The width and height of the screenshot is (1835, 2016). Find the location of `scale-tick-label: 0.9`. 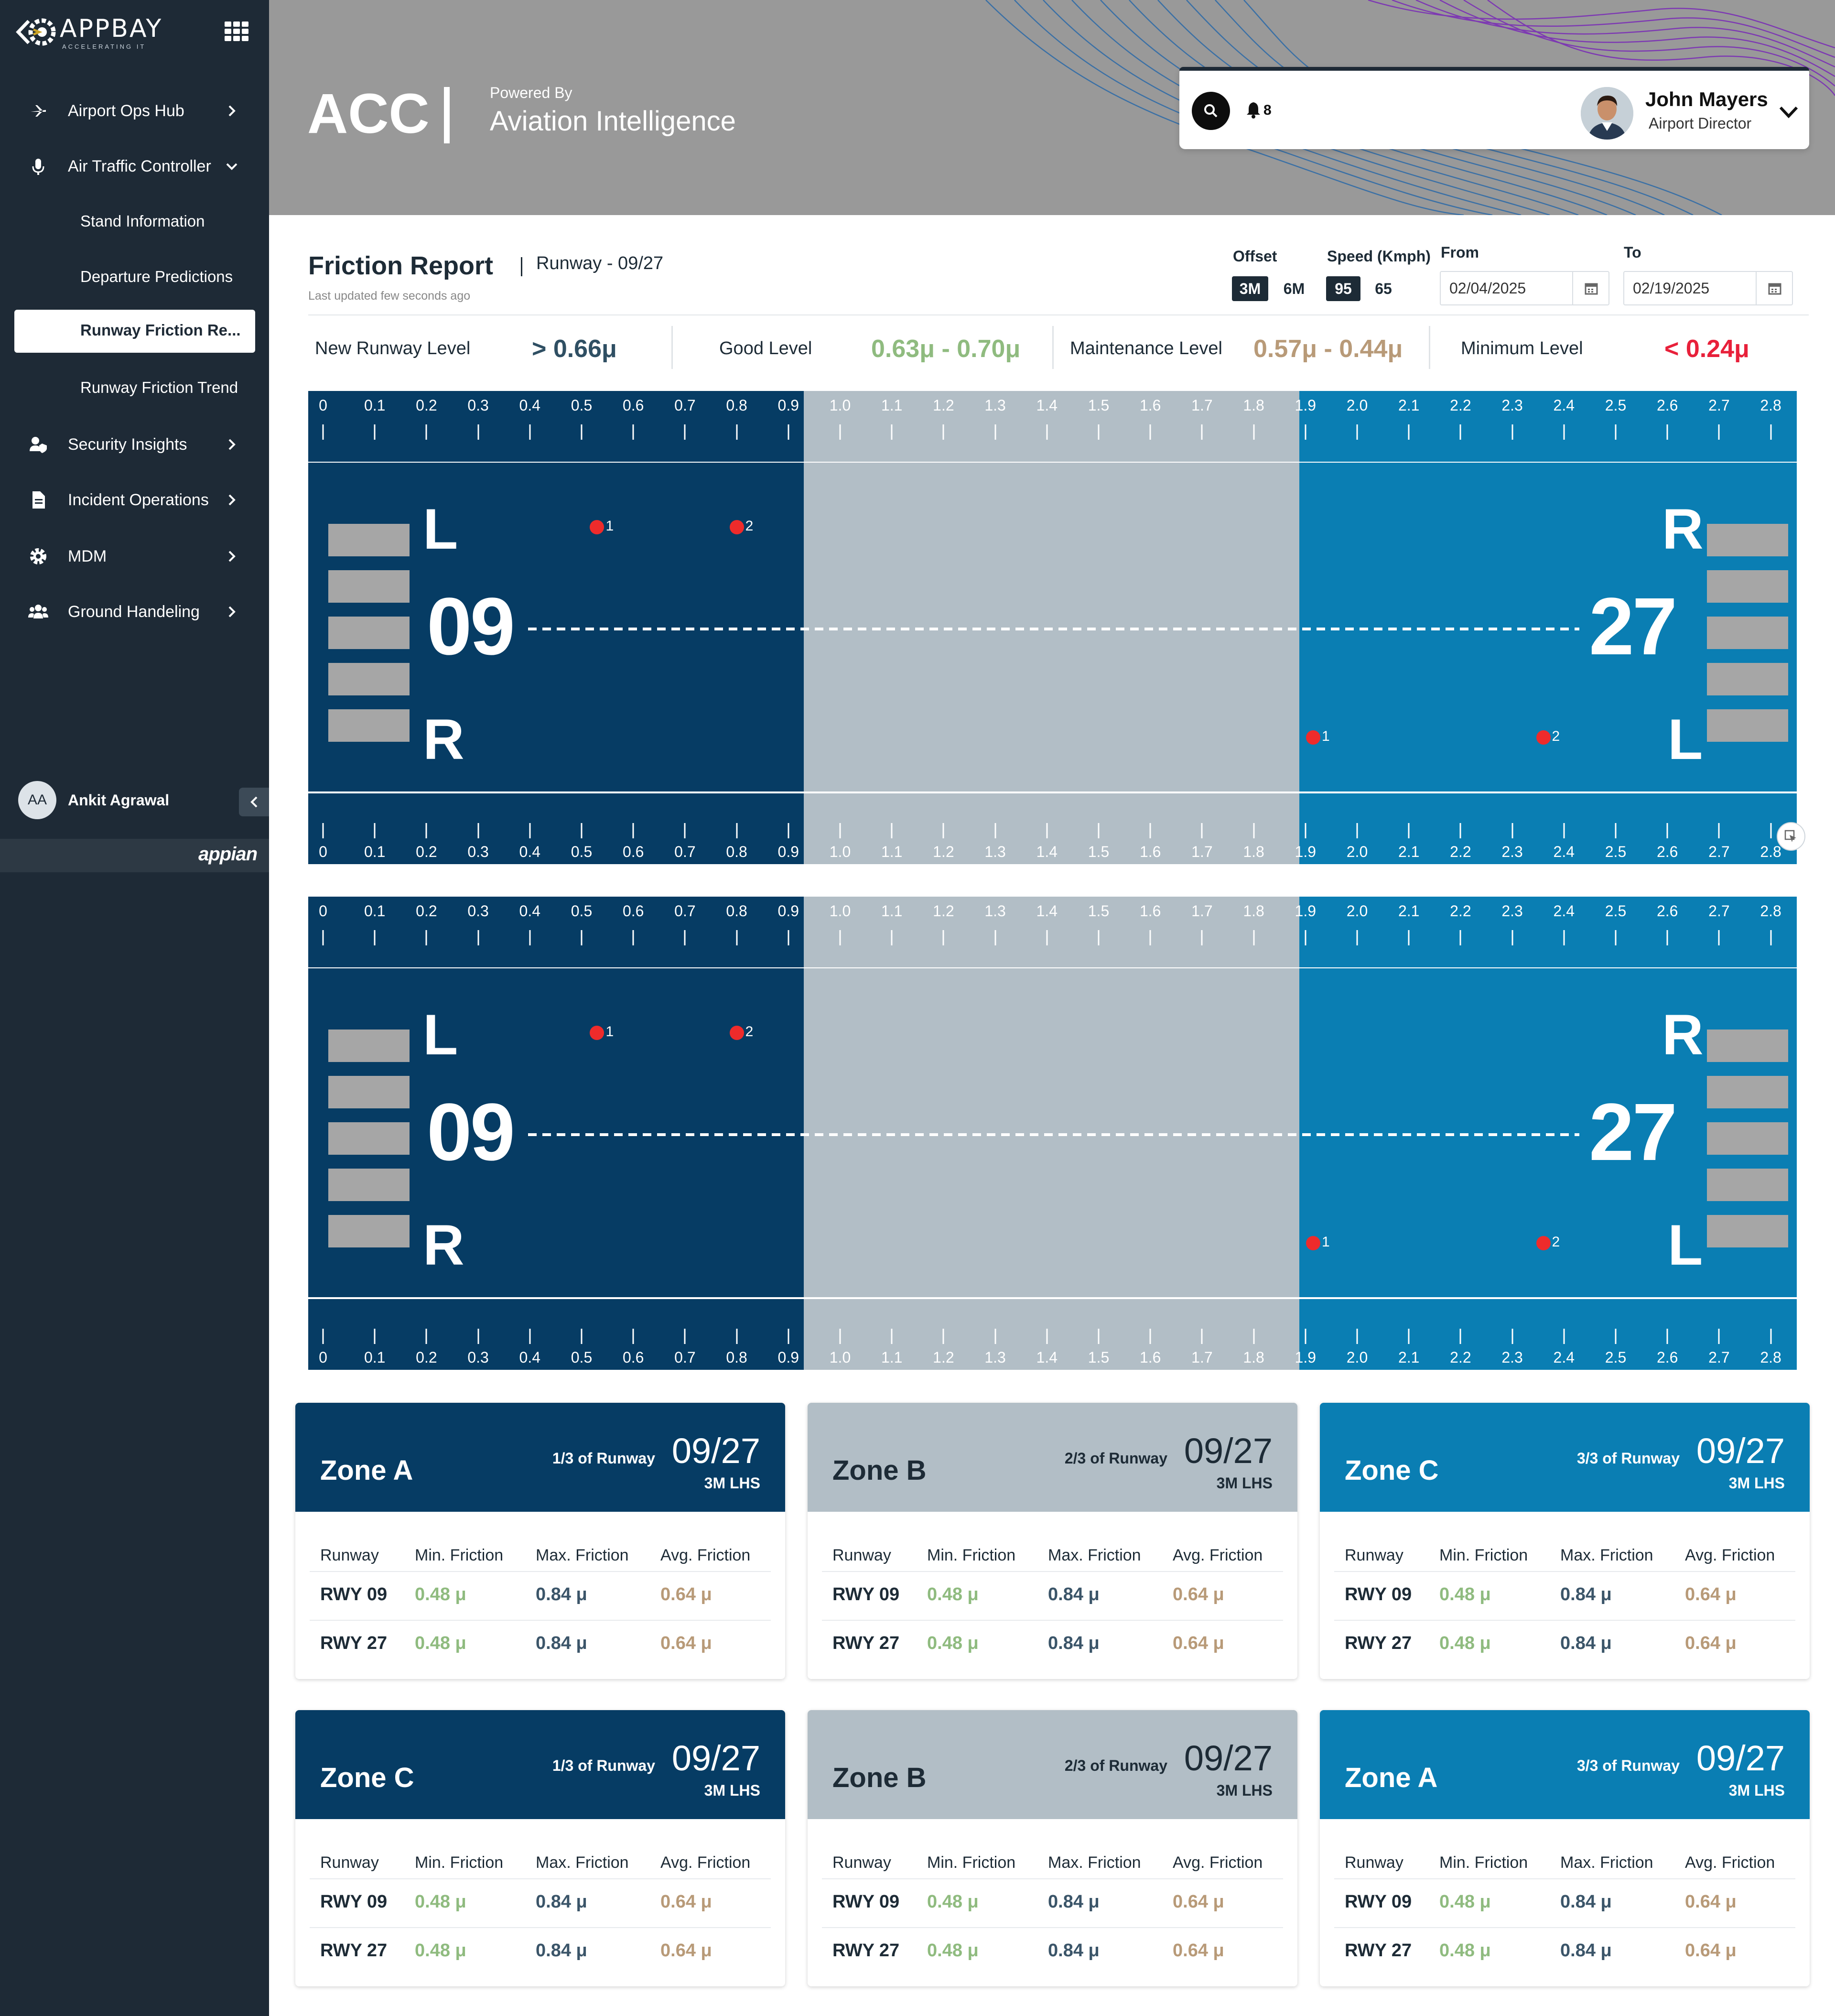

scale-tick-label: 0.9 is located at coordinates (788, 911).